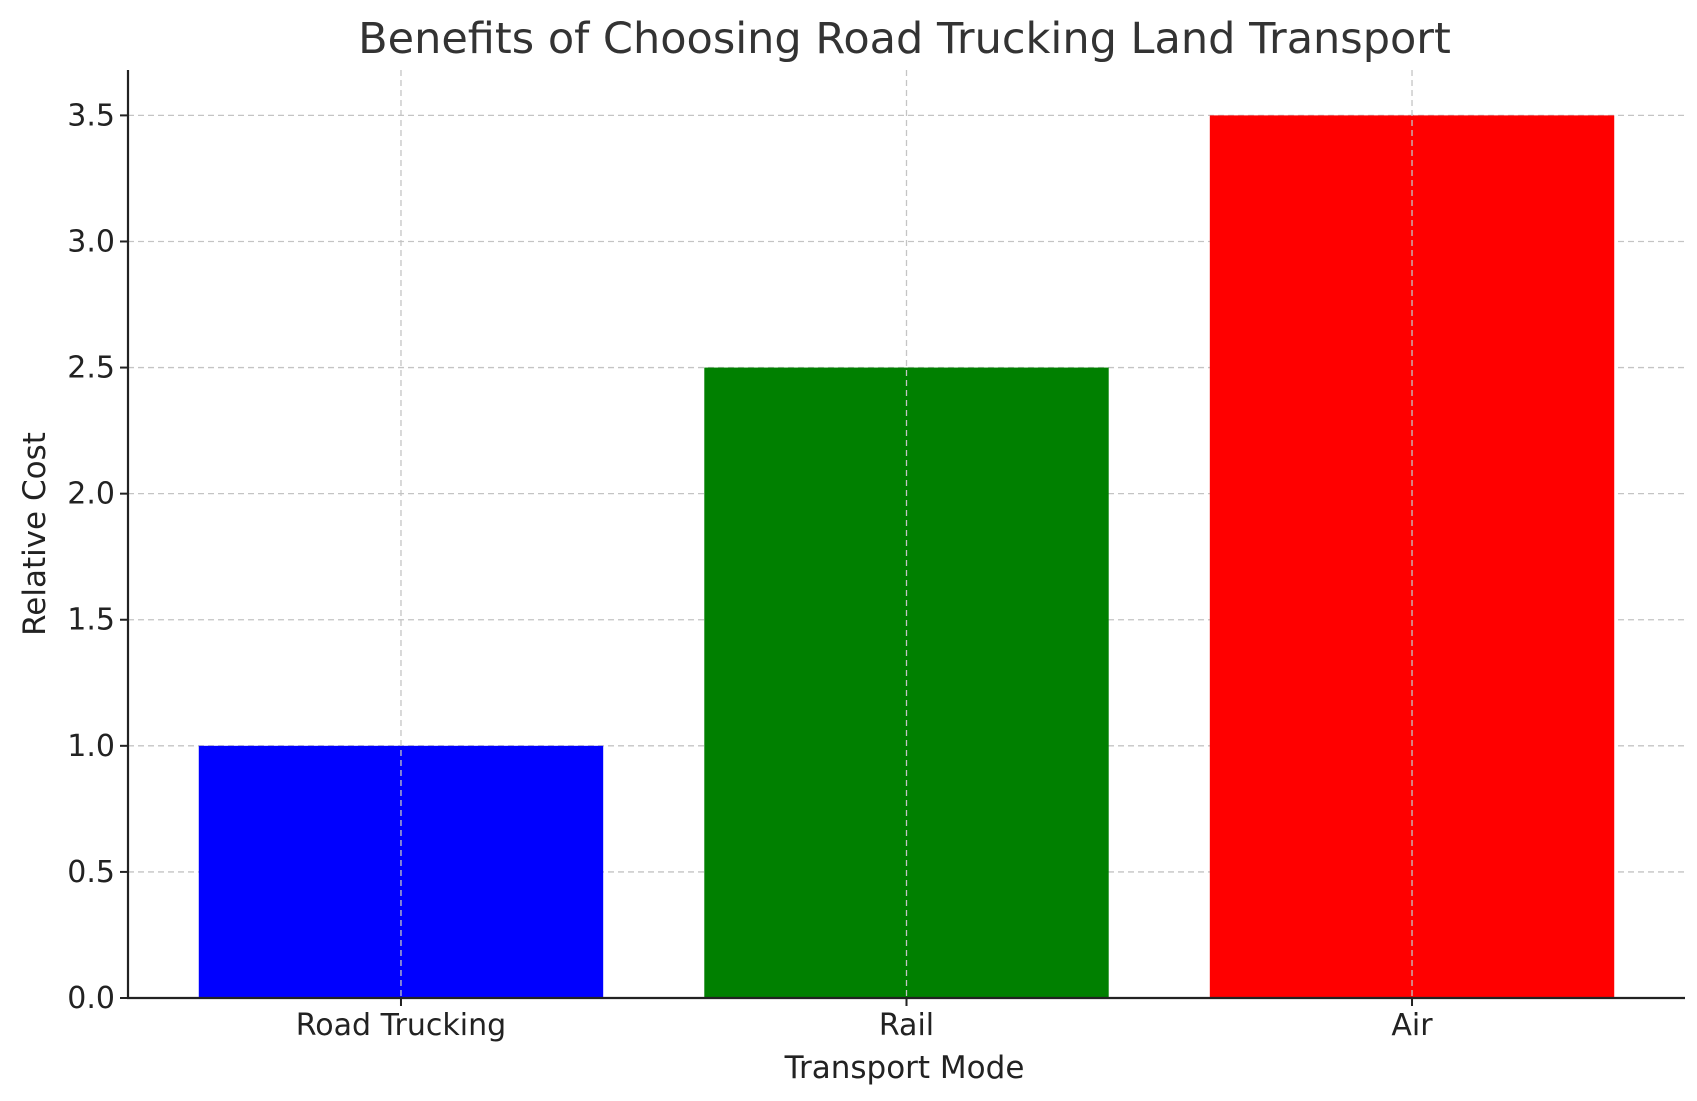  Describe the element at coordinates (1412, 1025) in the screenshot. I see `x-tick-label: Air` at that location.